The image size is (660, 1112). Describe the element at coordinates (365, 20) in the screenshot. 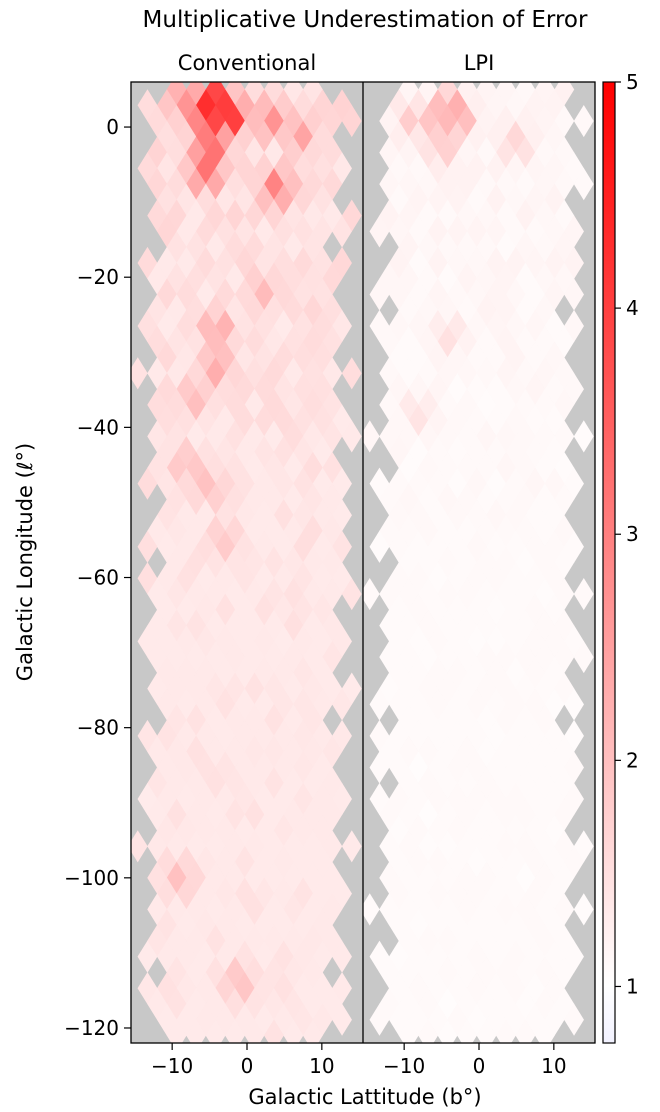

I see `chart-title: Multiplicative Underestimation of Error` at that location.